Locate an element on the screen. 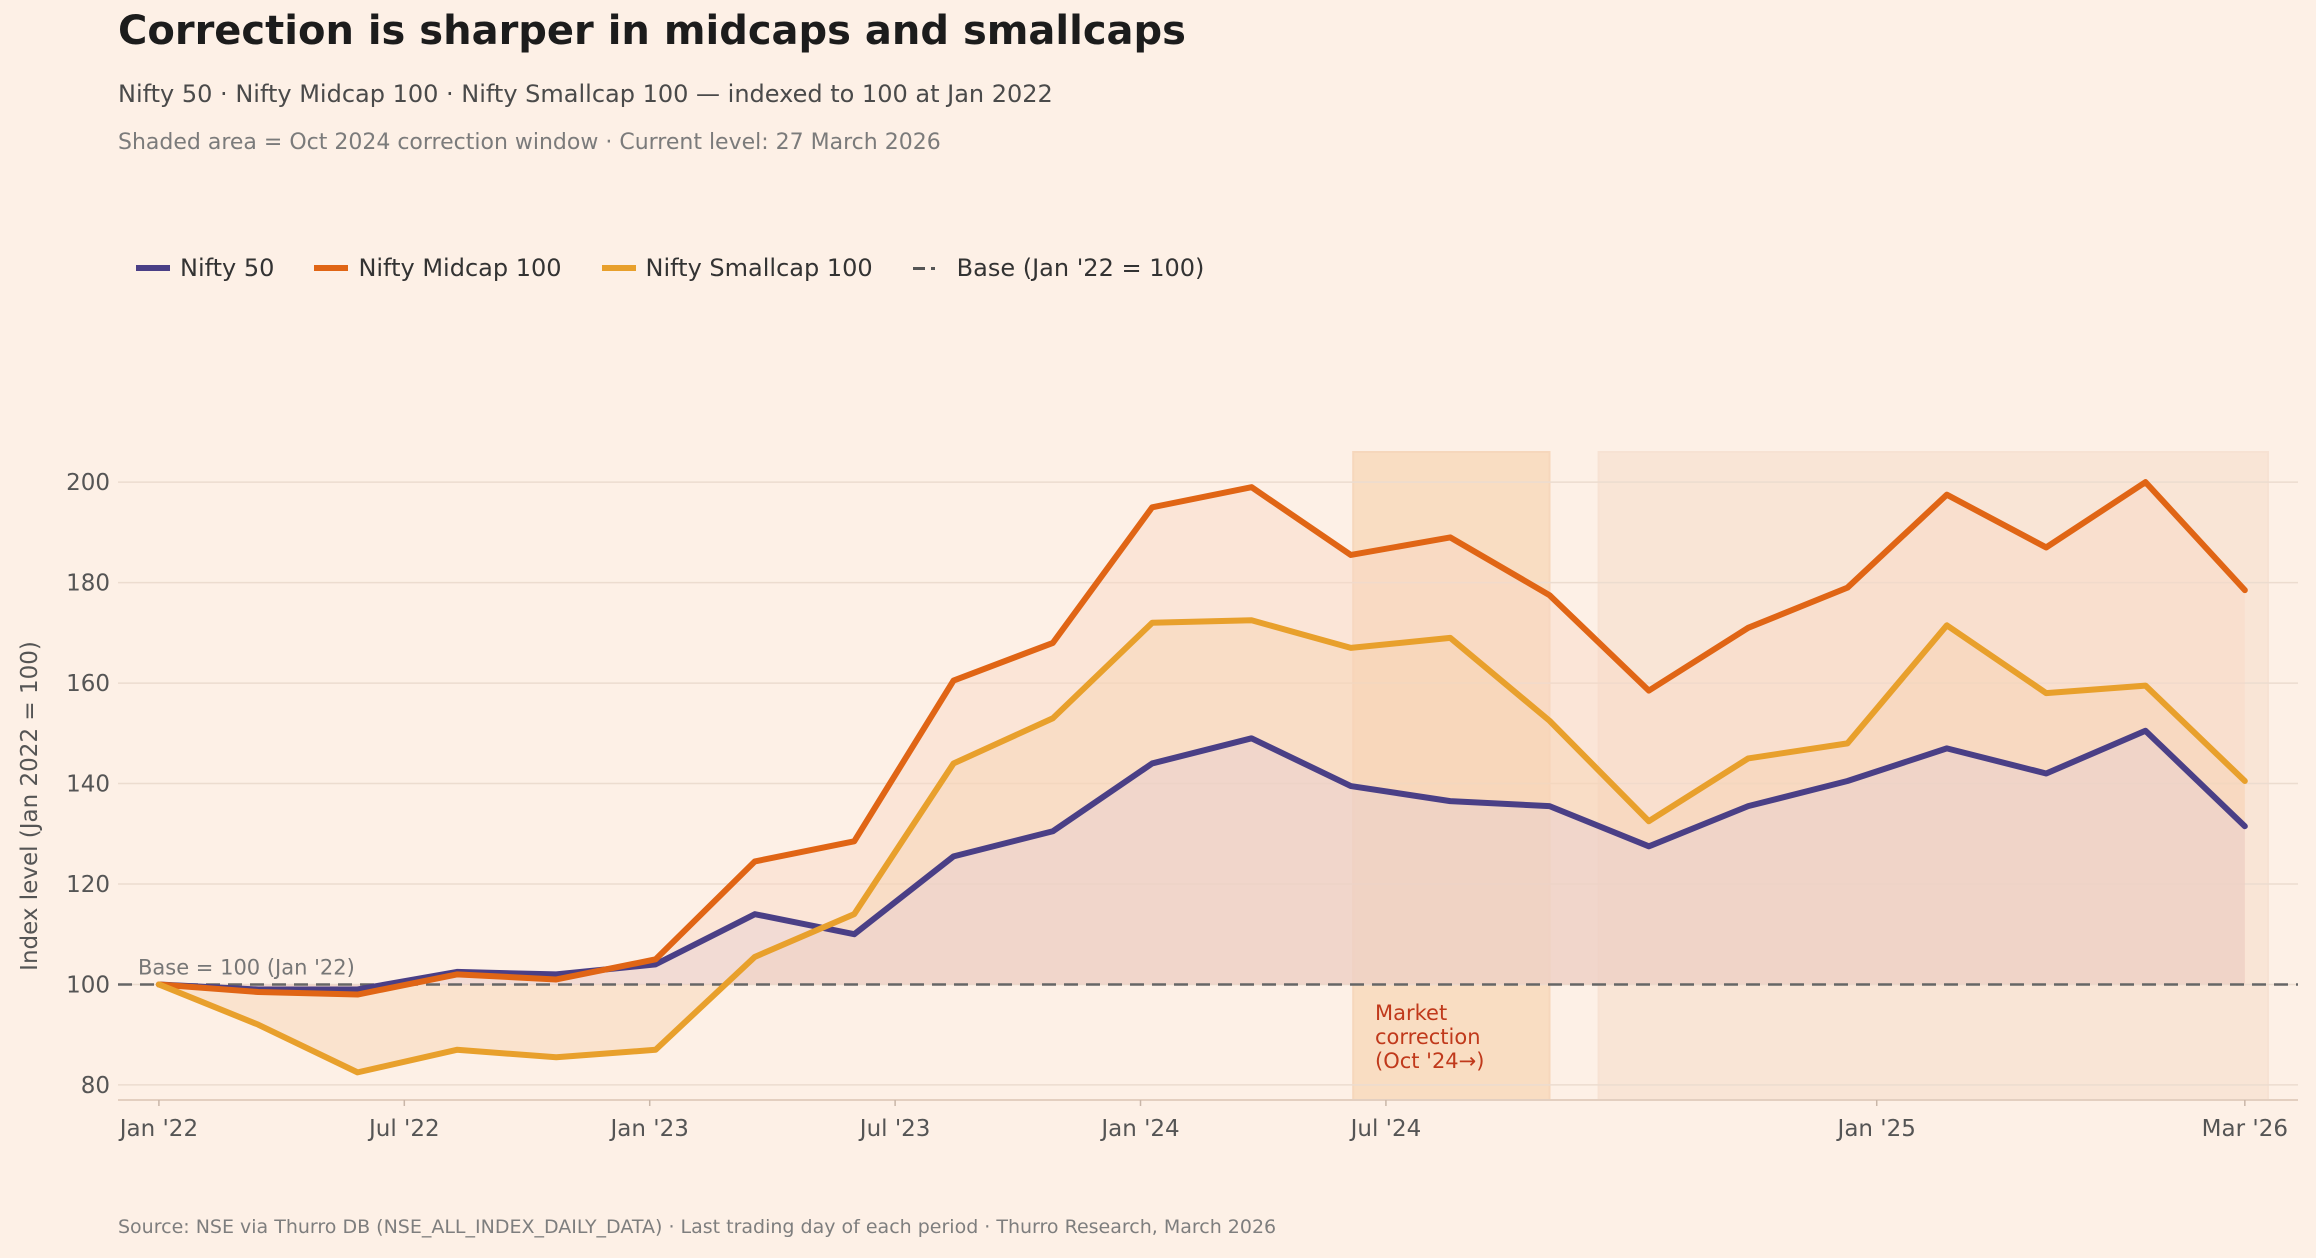 The image size is (2316, 1258). x-tick-label: Jan '25 is located at coordinates (1876, 1129).